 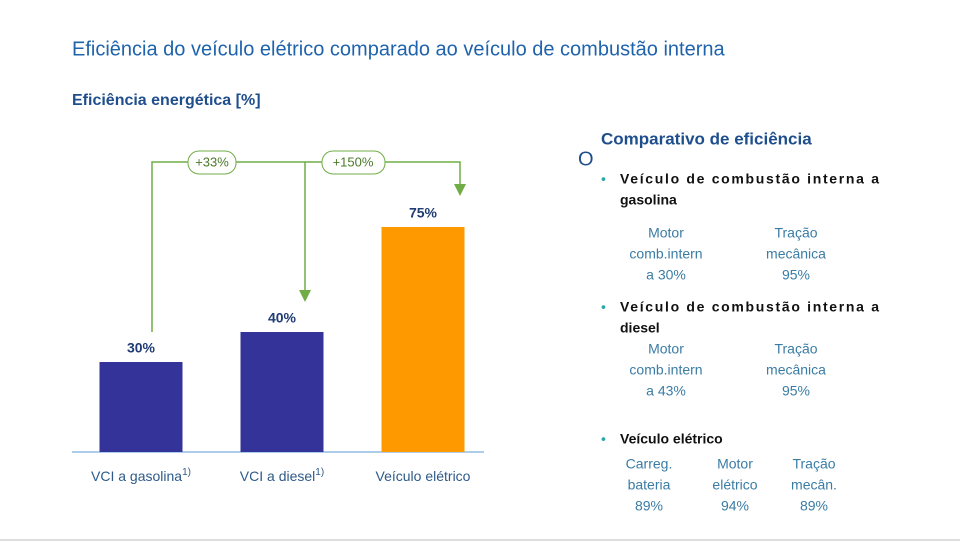 What do you see at coordinates (586, 159) in the screenshot?
I see `panel-marker: O` at bounding box center [586, 159].